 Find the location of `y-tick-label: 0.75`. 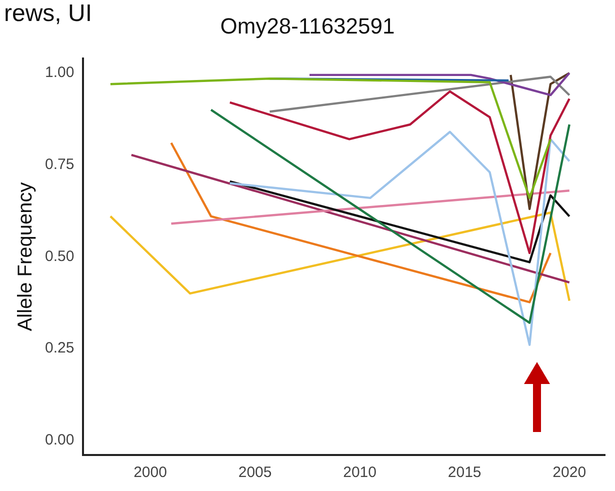

y-tick-label: 0.75 is located at coordinates (59, 165).